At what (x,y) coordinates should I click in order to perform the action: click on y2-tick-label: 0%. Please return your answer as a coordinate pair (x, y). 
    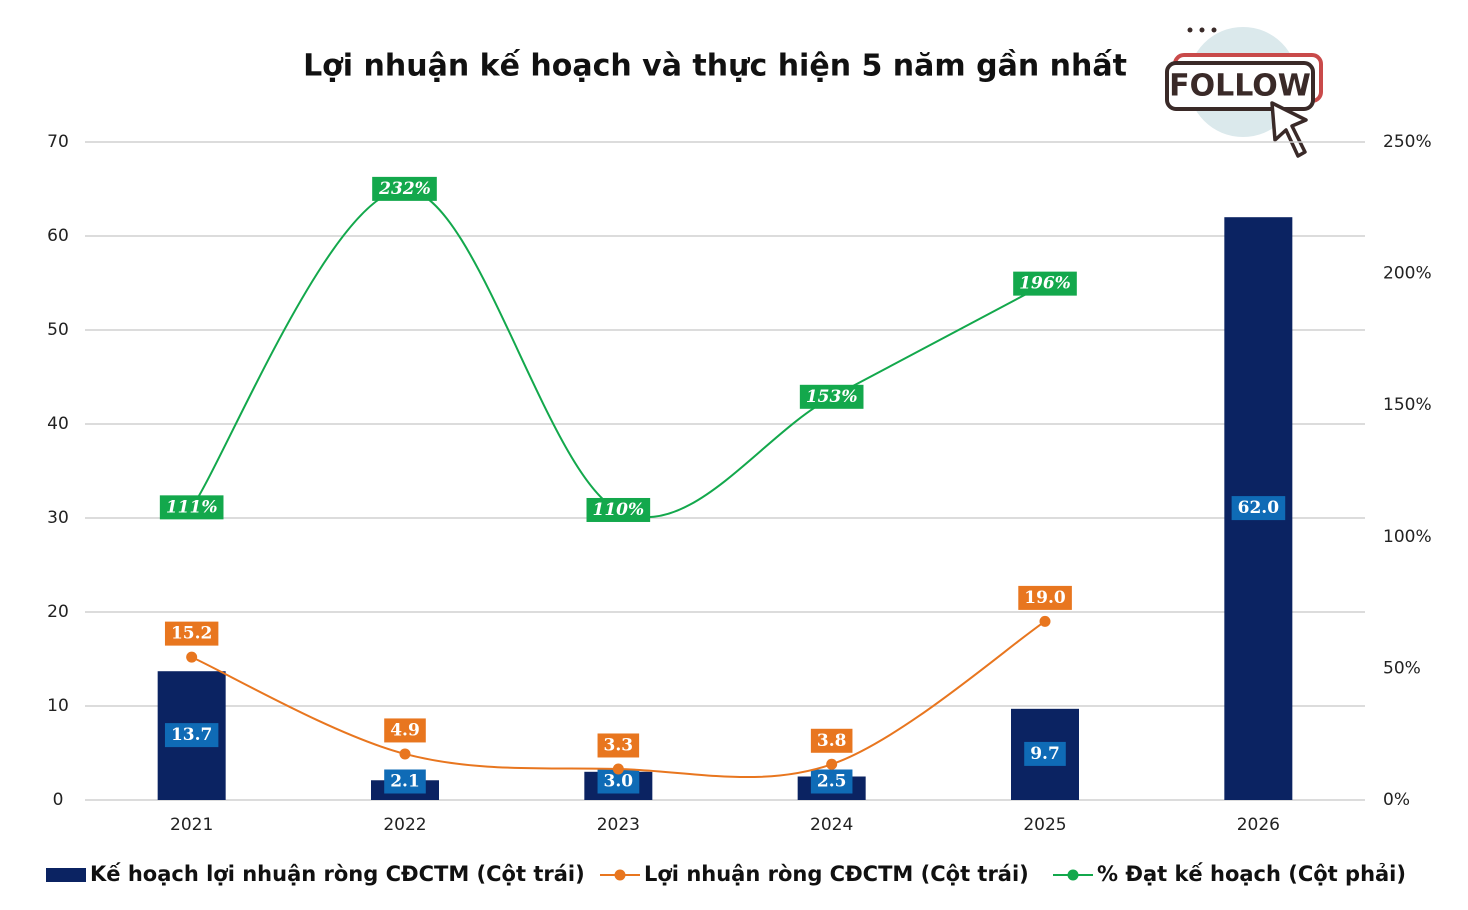
    Looking at the image, I should click on (1396, 800).